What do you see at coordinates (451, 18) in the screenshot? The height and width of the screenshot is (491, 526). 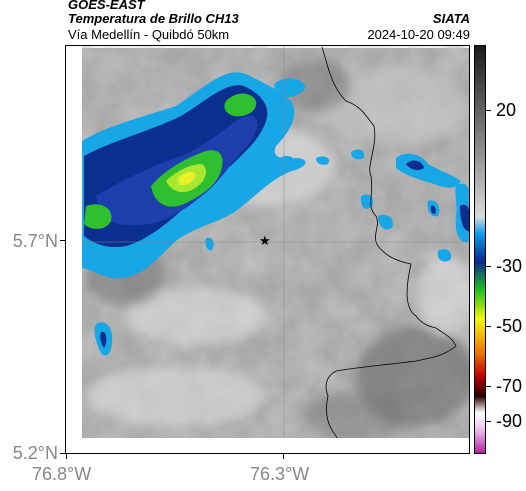 I see `organization-label: SIATA` at bounding box center [451, 18].